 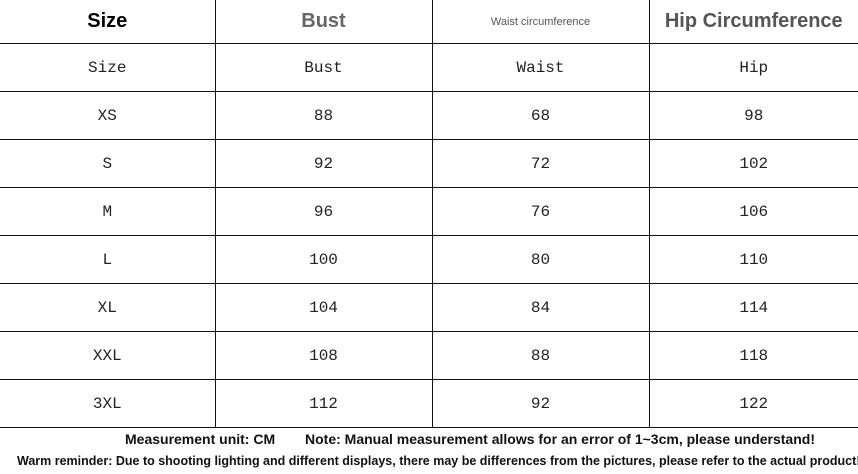 I want to click on column-header: Size, so click(x=108, y=67).